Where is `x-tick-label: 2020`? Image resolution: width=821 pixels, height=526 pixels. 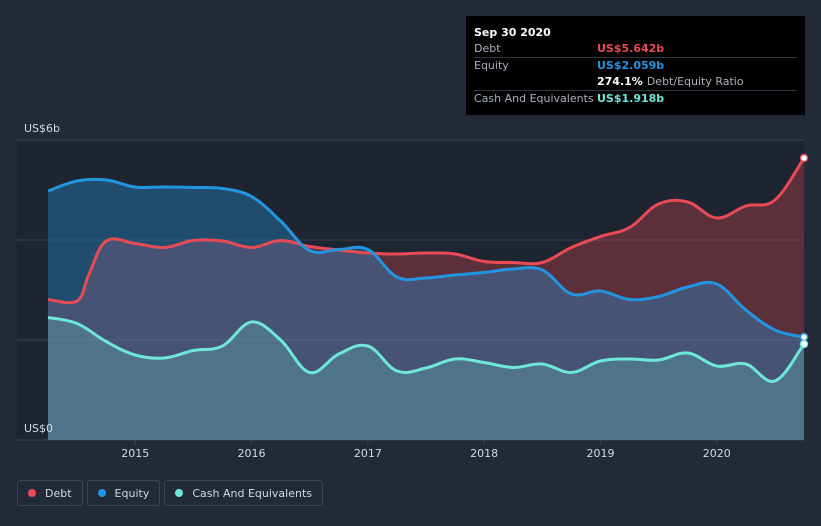
x-tick-label: 2020 is located at coordinates (717, 453).